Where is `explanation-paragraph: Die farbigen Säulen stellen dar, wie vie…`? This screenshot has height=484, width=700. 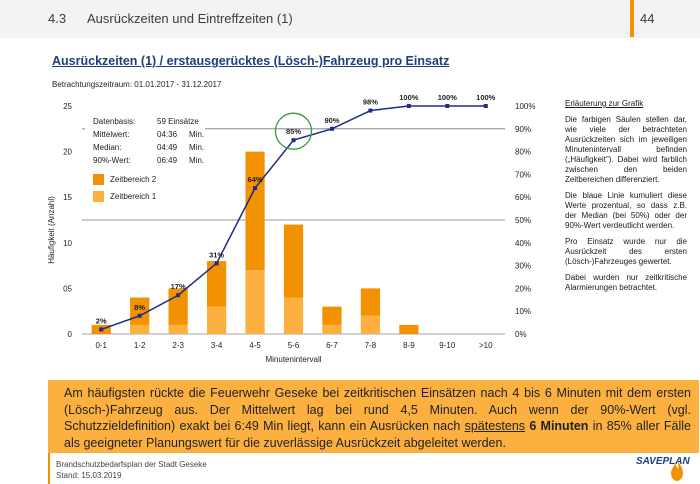 explanation-paragraph: Die farbigen Säulen stellen dar, wie vie… is located at coordinates (626, 149).